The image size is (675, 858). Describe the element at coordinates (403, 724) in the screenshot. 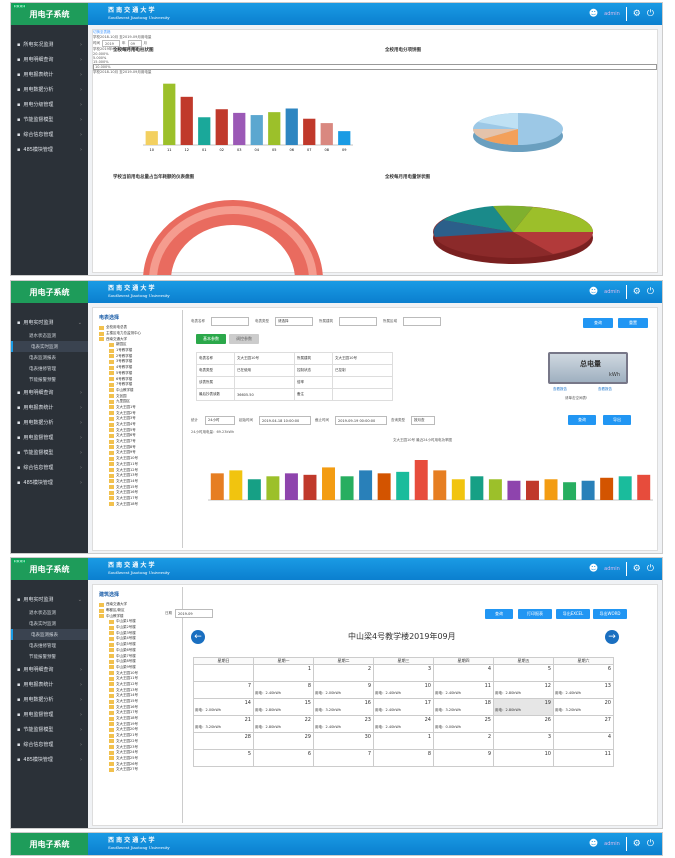

I see `calendar-day: 24 用电：2.40kWh` at that location.